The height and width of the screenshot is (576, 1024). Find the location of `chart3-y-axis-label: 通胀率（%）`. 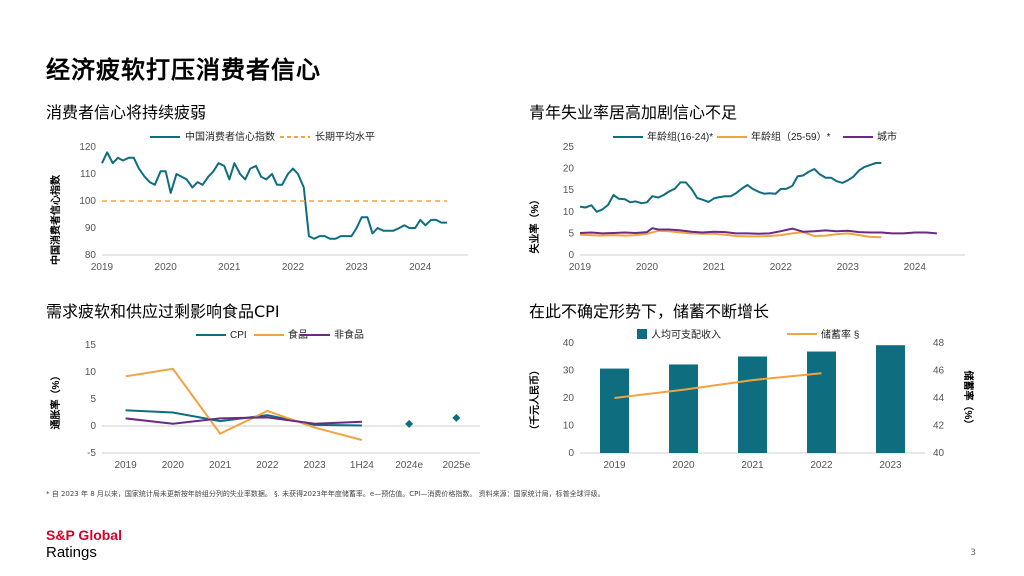

chart3-y-axis-label: 通胀率（%） is located at coordinates (55, 400).